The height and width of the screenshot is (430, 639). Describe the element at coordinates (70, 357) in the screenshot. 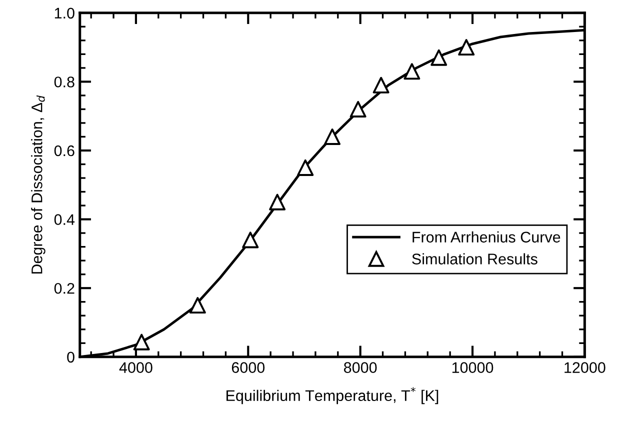

I see `y-tick-label: 0` at that location.